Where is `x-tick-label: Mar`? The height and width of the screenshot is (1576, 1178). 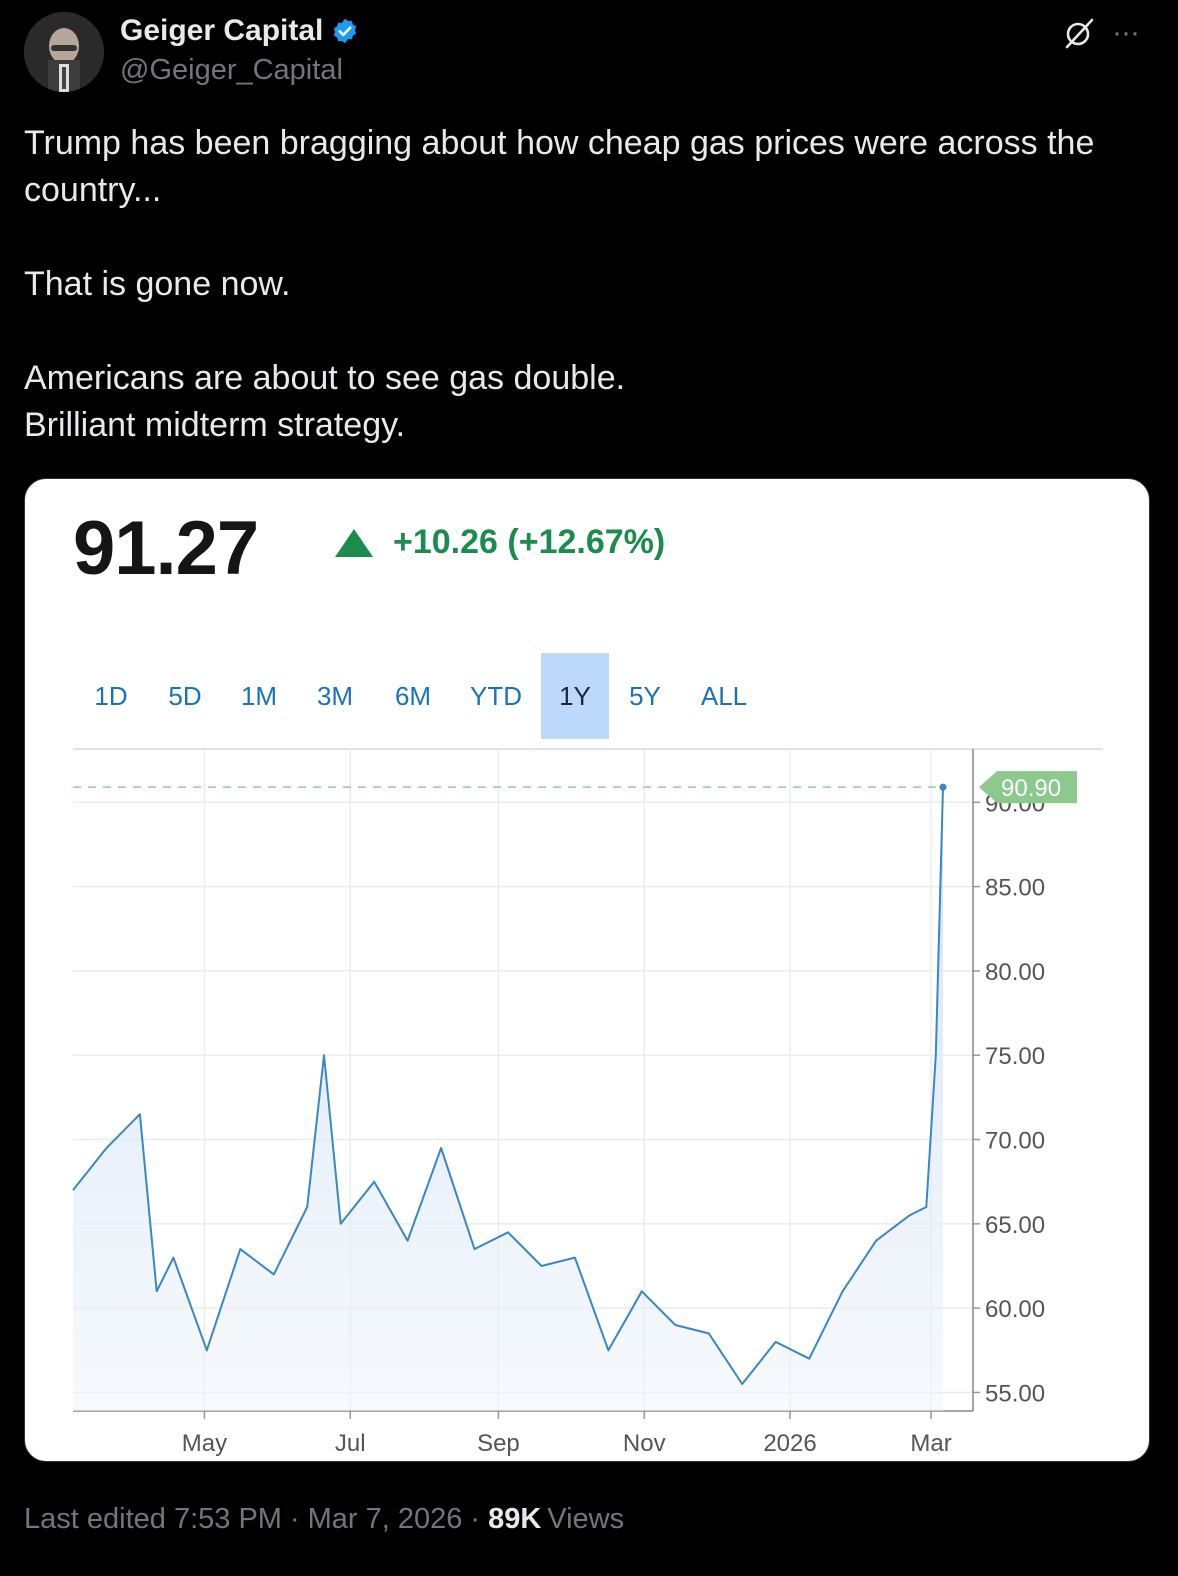
x-tick-label: Mar is located at coordinates (930, 1443).